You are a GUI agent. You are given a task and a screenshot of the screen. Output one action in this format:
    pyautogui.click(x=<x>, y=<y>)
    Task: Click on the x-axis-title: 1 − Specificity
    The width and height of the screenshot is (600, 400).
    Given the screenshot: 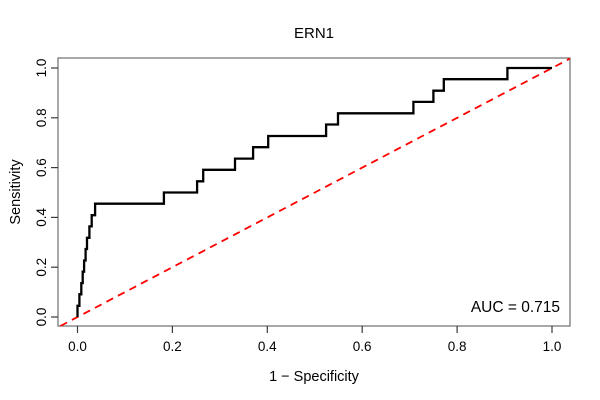 What is the action you would take?
    pyautogui.click(x=314, y=377)
    